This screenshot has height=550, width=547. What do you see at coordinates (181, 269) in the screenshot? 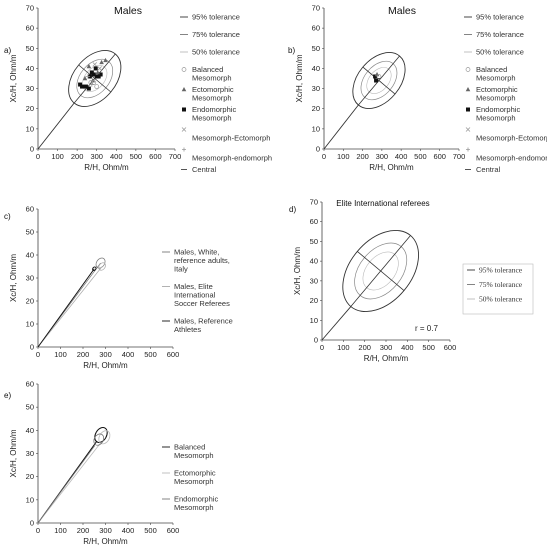
I see `legend-label: Italy` at bounding box center [181, 269].